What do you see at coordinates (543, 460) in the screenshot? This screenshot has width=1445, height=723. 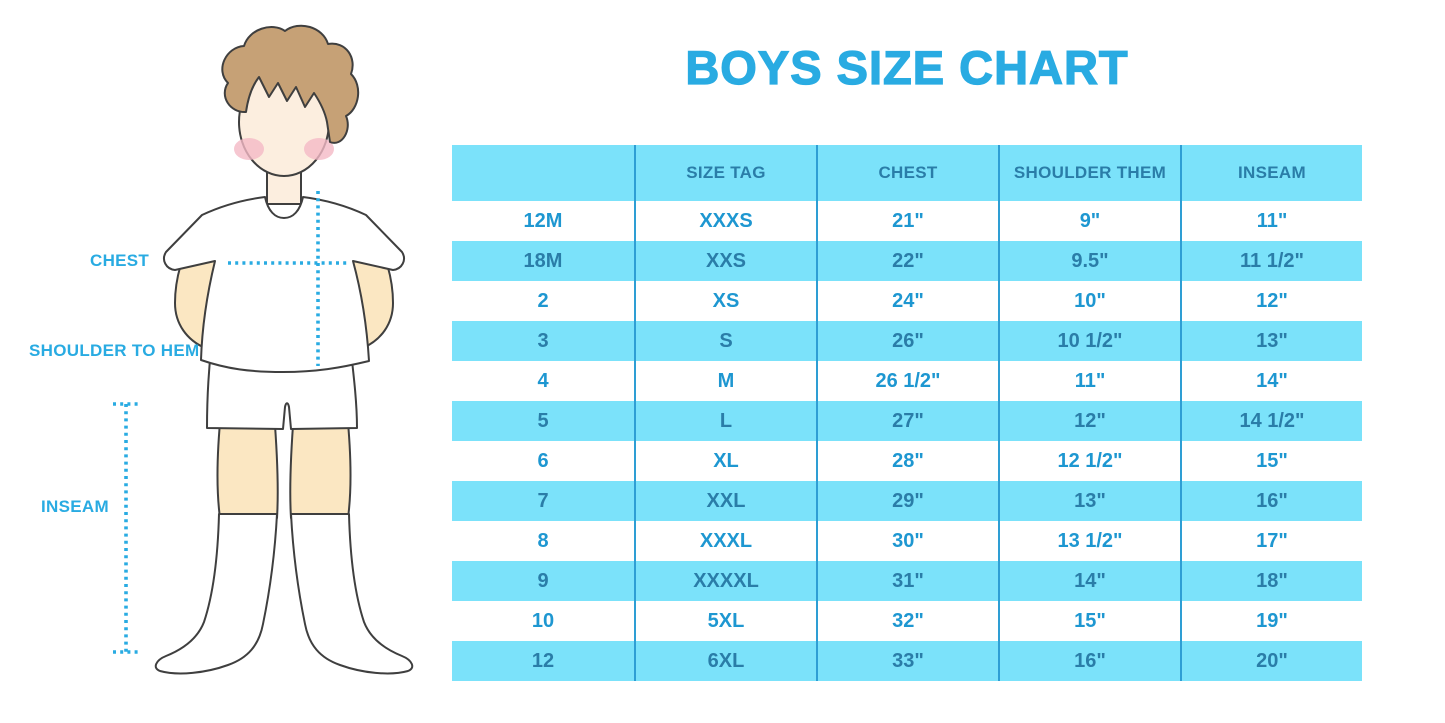 I see `table-cell: 6` at bounding box center [543, 460].